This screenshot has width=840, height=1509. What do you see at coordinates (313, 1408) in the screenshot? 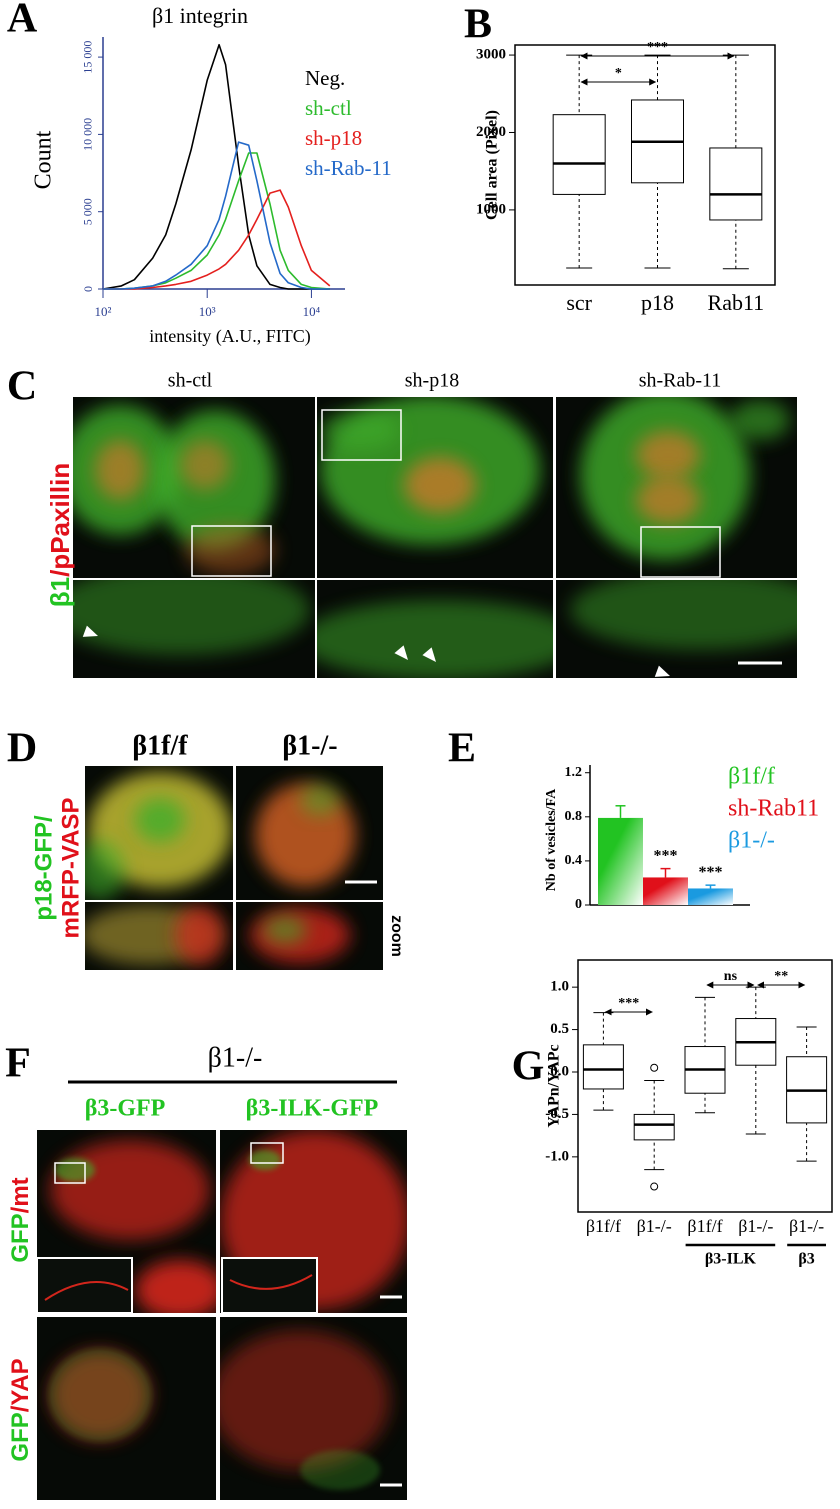
I see `image-f-ilk-yap` at bounding box center [313, 1408].